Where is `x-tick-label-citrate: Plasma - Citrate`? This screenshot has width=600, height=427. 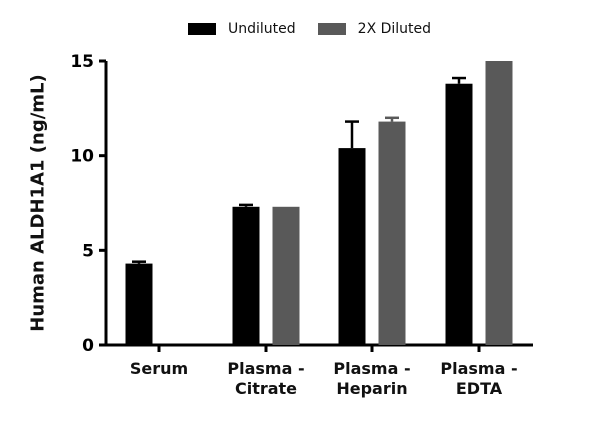
x-tick-label-citrate: Plasma - Citrate is located at coordinates (266, 379).